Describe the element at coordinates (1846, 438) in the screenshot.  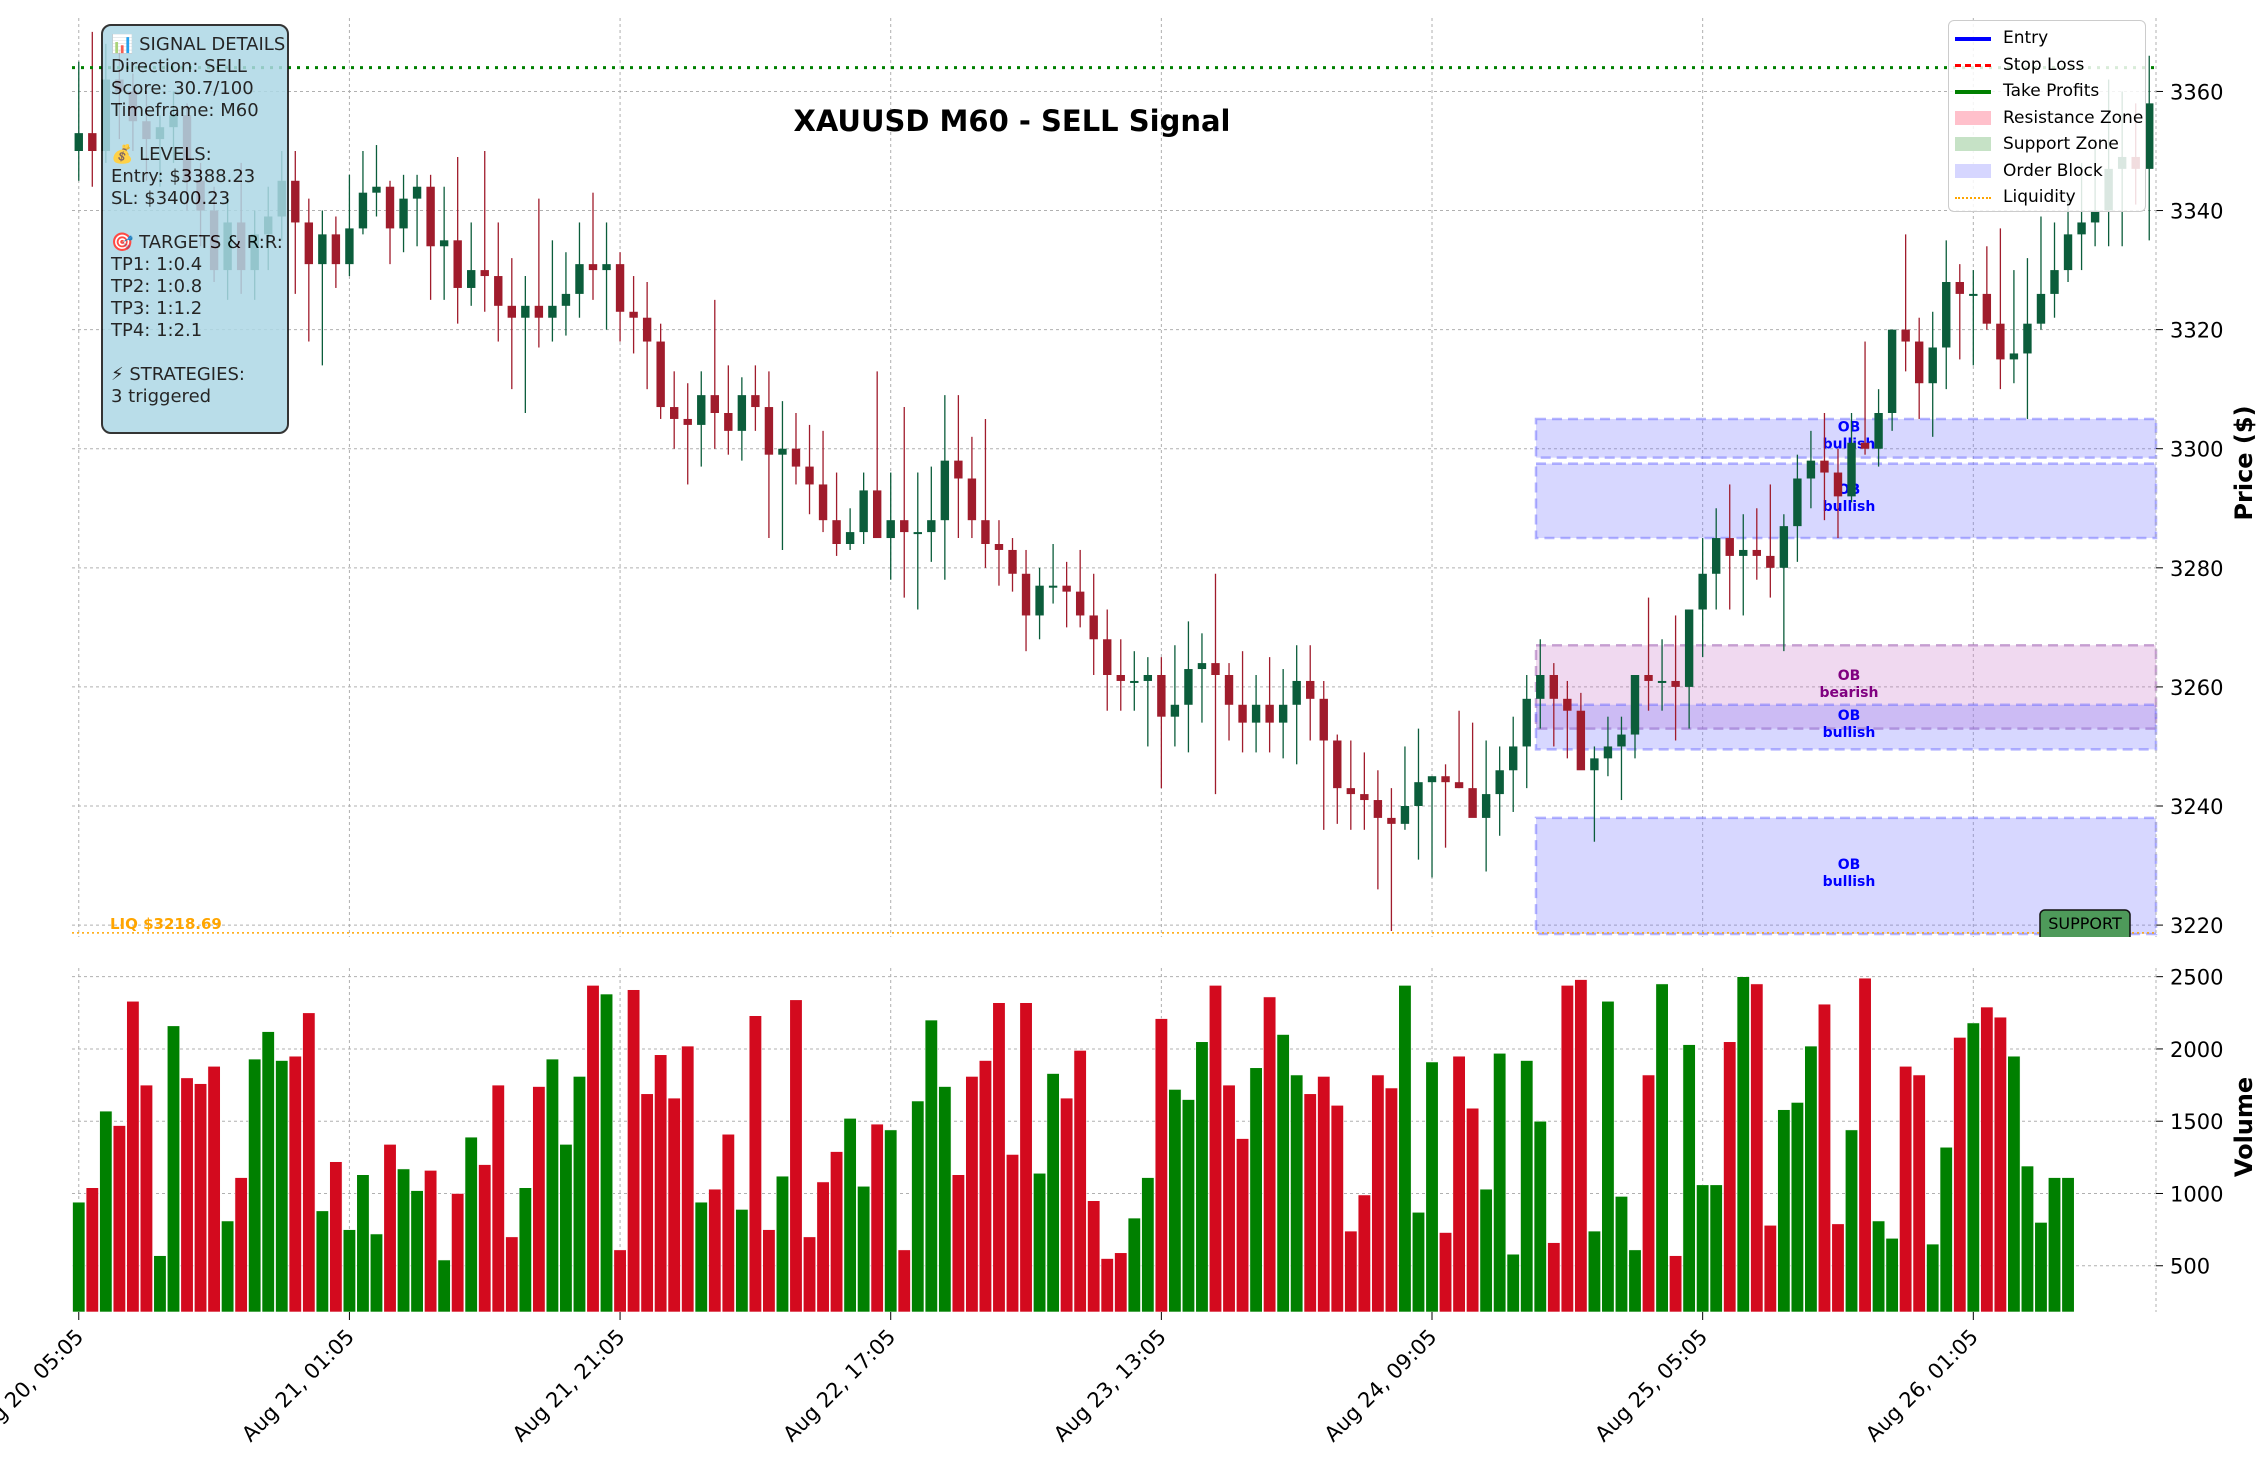
I see `order-block-zone` at that location.